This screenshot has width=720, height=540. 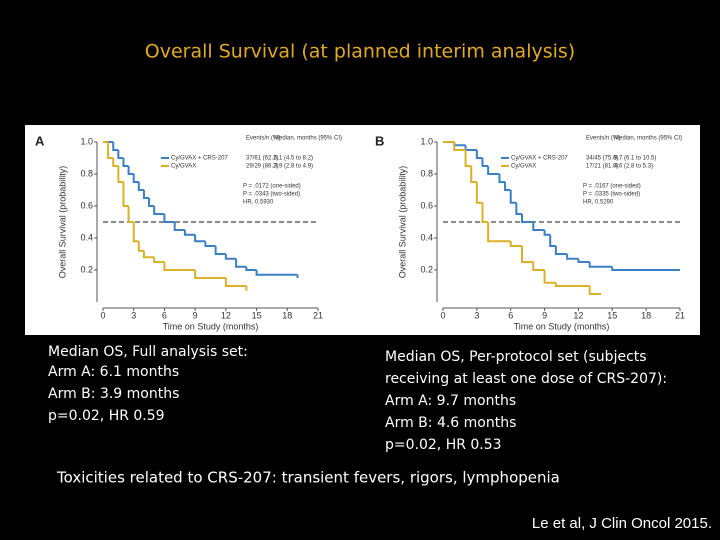 I want to click on p-value: HR, 0.5290, so click(x=598, y=203).